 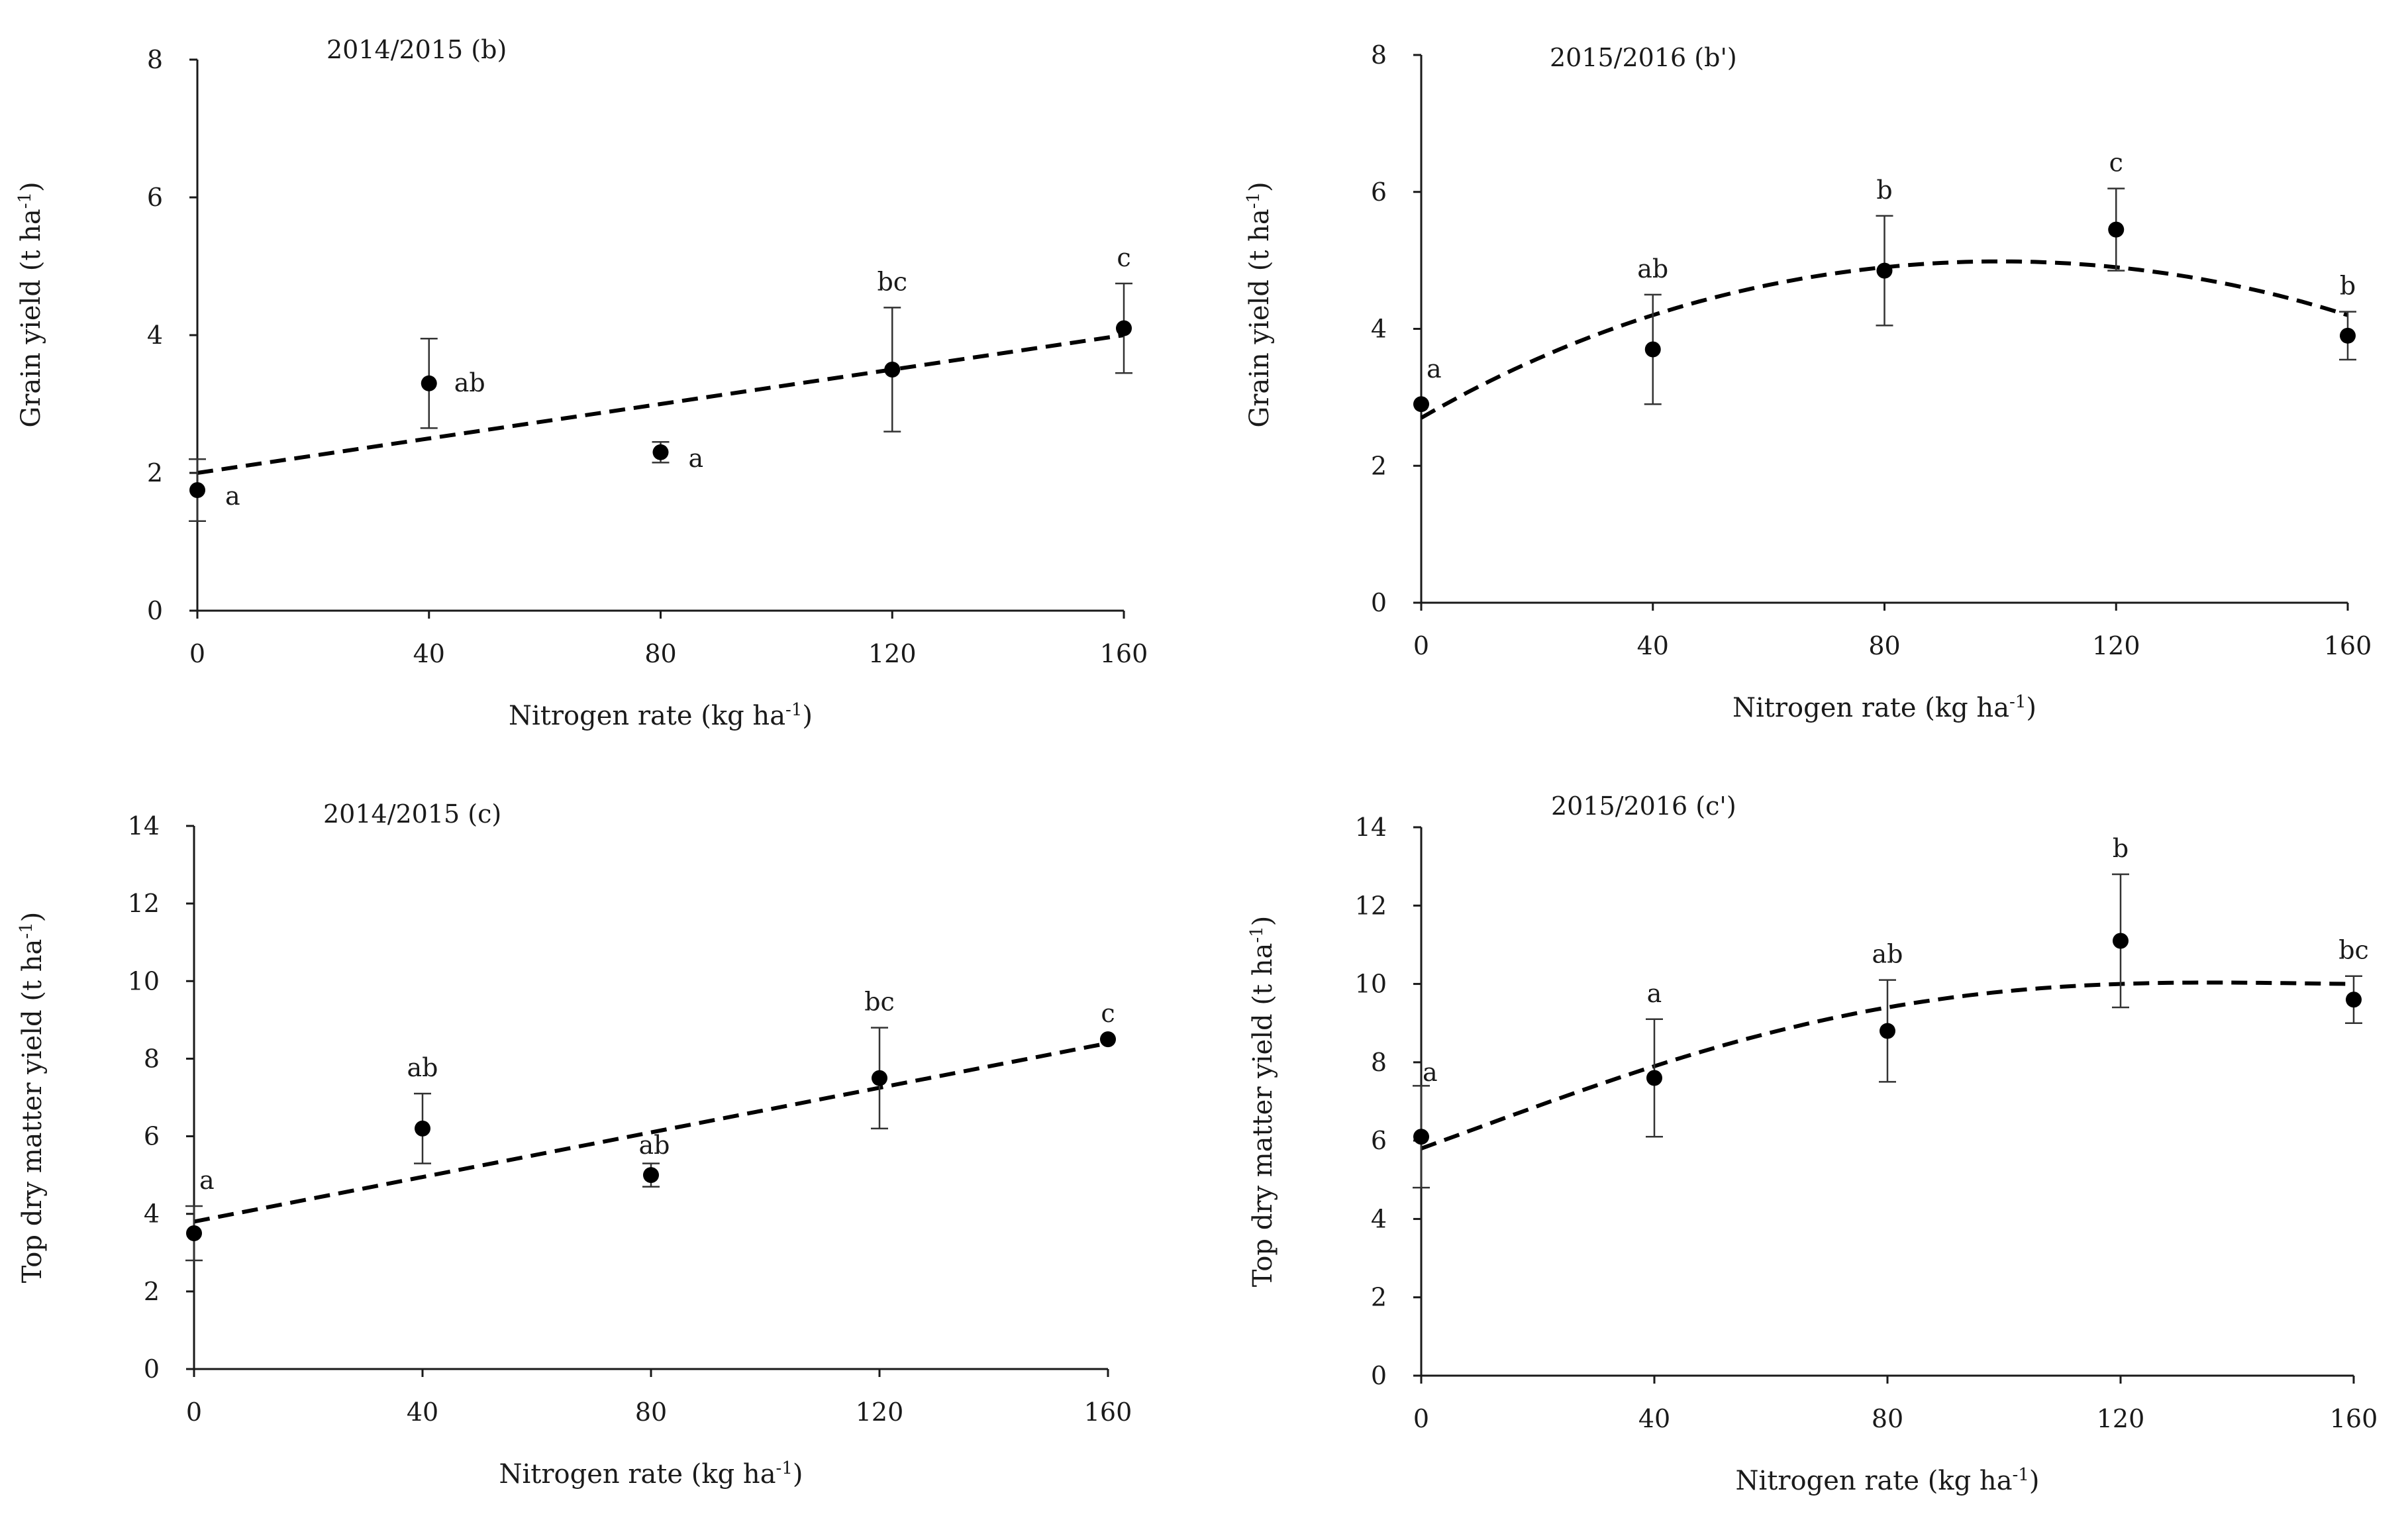 I want to click on panel-title: 2015/2016 (b'), so click(x=1643, y=57).